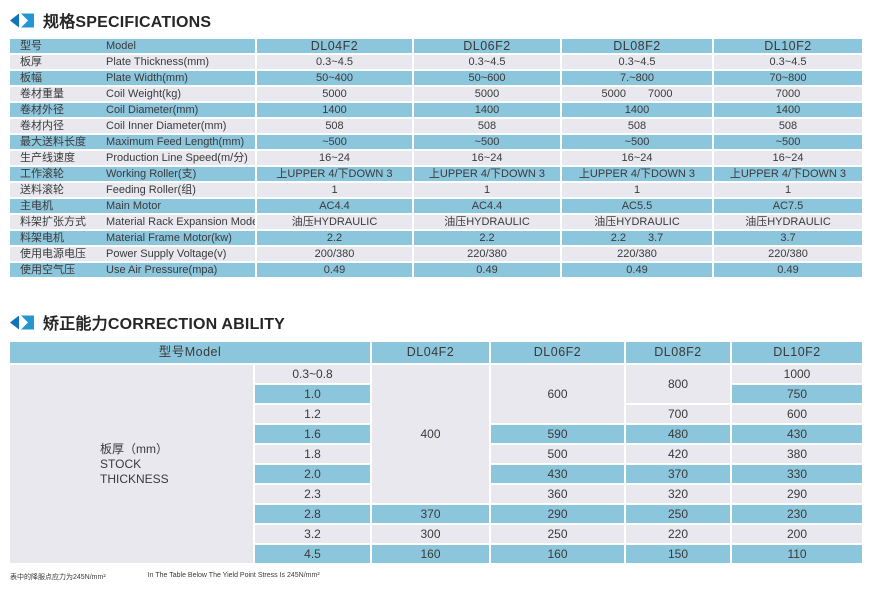 This screenshot has height=605, width=877. I want to click on correction-value-cell: 370, so click(678, 474).